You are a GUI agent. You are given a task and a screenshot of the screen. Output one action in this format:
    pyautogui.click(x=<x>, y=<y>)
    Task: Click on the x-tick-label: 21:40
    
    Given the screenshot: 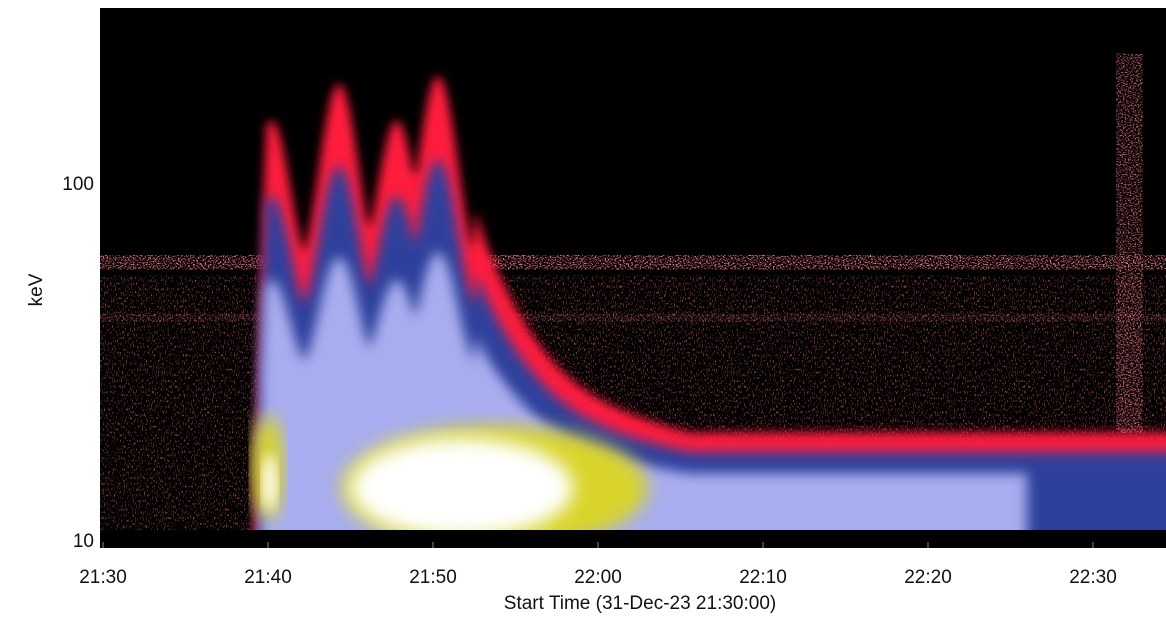 What is the action you would take?
    pyautogui.click(x=268, y=577)
    